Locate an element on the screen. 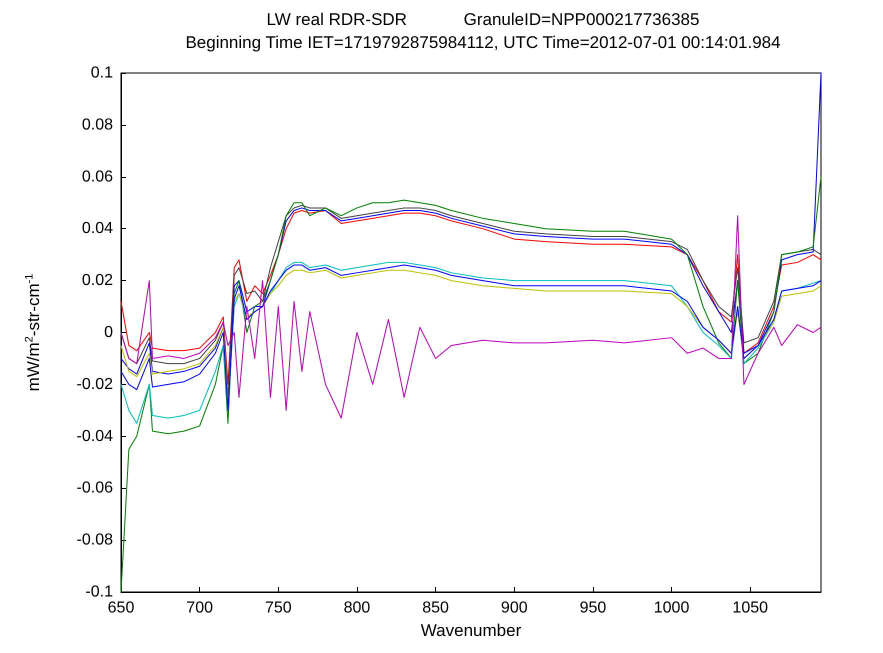  x-tick-label: 800 is located at coordinates (357, 608).